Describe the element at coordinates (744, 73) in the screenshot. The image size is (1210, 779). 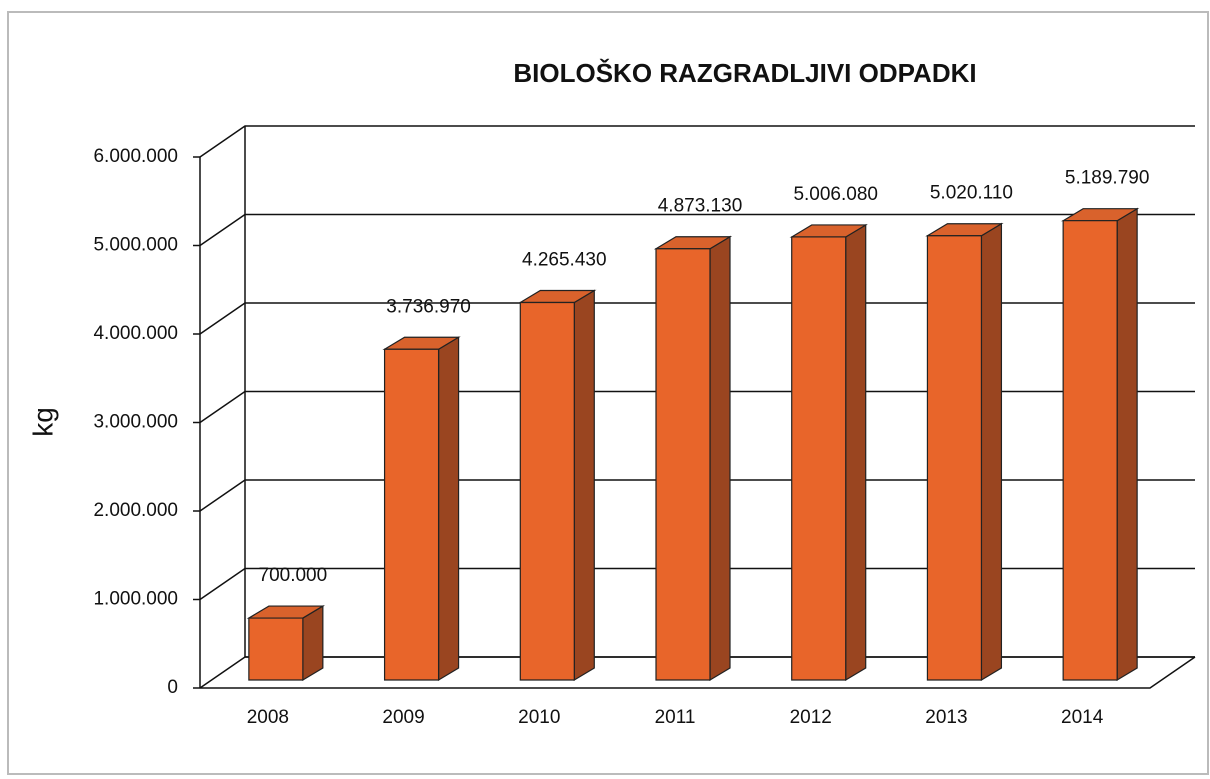
I see `chart-title: BIOLOŠKO RAZGRADLJIVI ODPADKI` at that location.